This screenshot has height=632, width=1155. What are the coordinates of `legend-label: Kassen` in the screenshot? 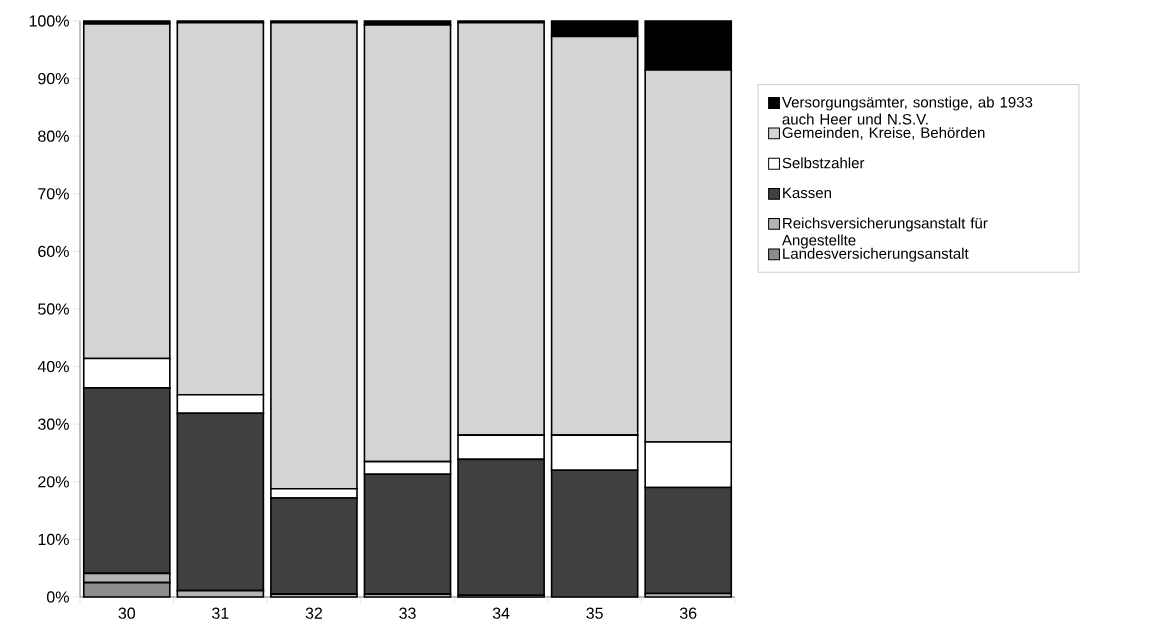 It's located at (807, 193).